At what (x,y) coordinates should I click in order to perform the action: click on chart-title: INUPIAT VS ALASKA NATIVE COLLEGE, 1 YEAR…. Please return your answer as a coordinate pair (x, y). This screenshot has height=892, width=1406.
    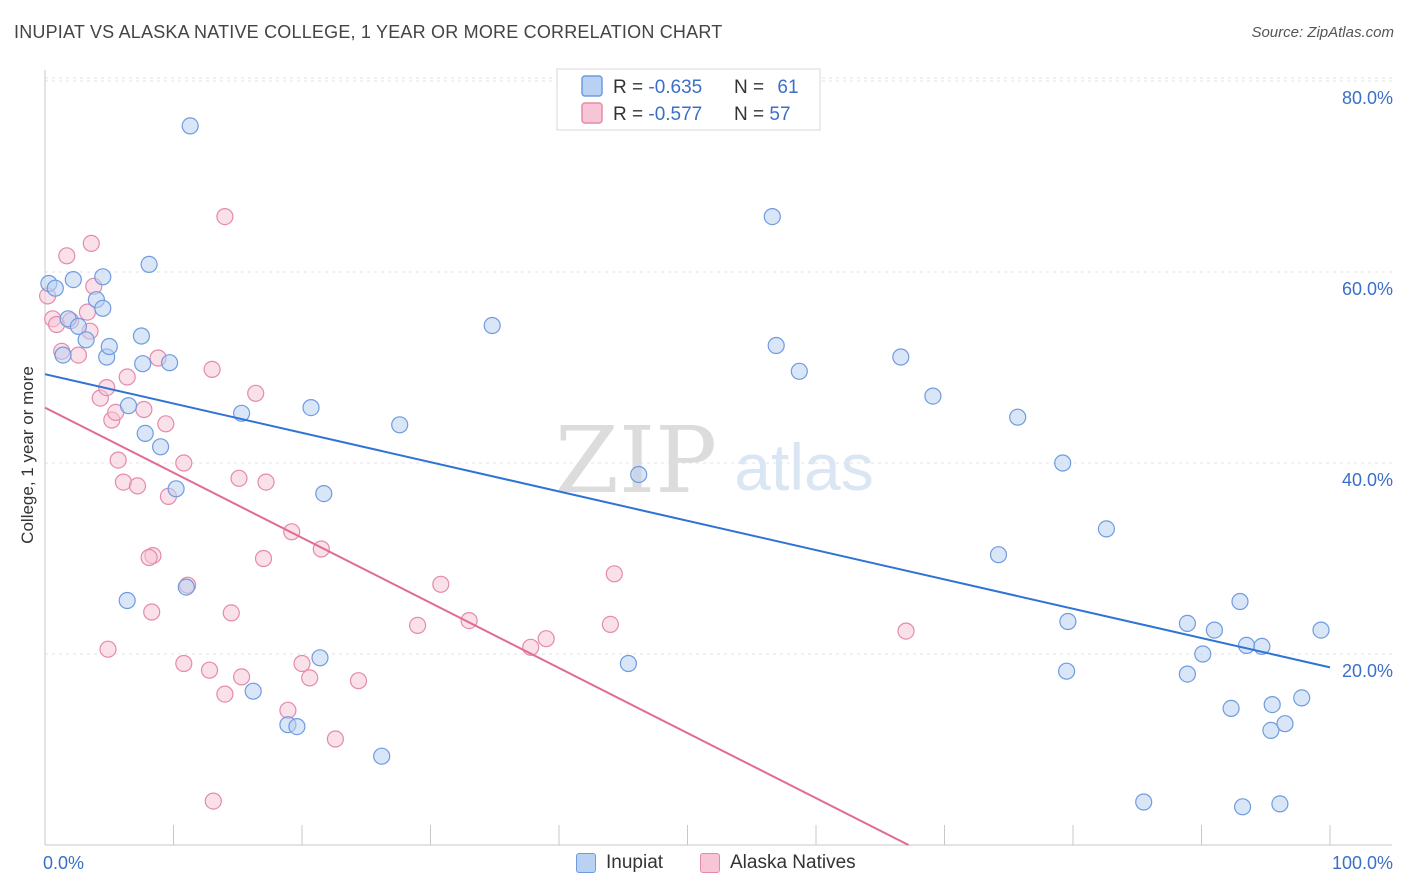
    Looking at the image, I should click on (368, 32).